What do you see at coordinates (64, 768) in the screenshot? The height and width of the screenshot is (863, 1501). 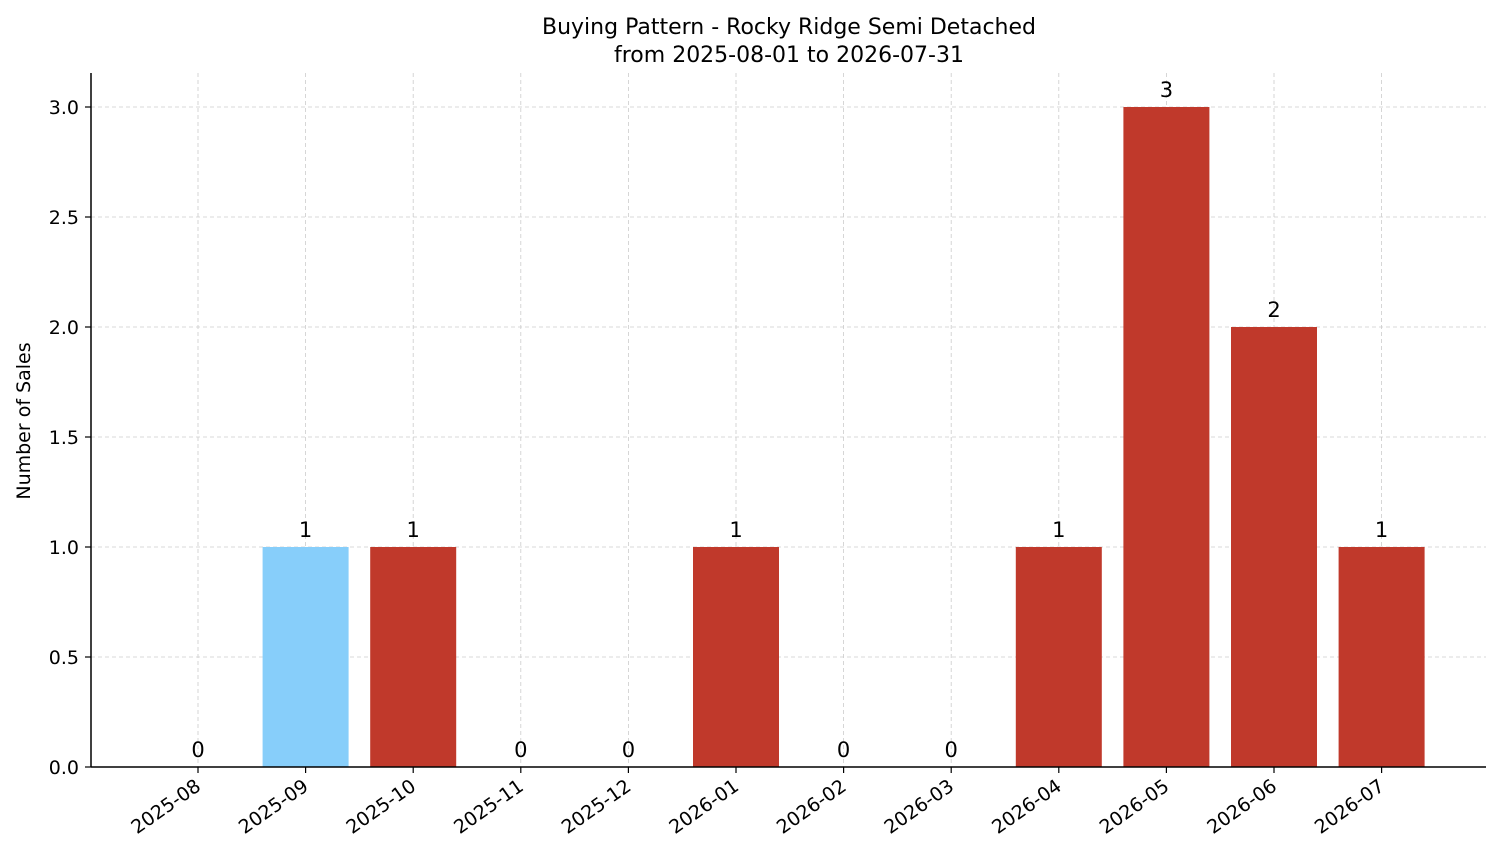 I see `y-tick-label: 0.0` at bounding box center [64, 768].